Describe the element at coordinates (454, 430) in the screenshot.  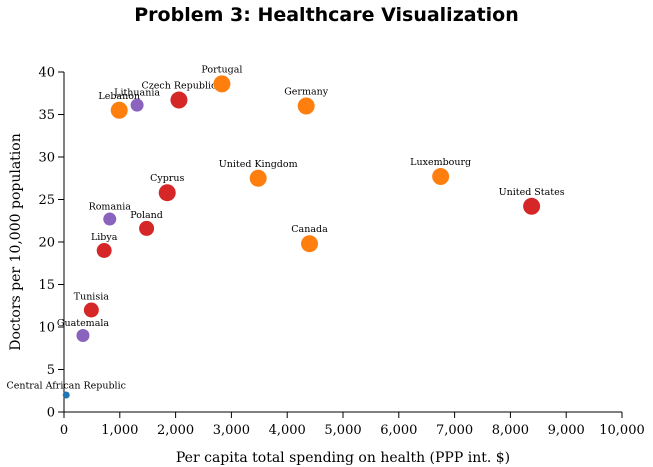
I see `x-tick-label: 7,000` at that location.